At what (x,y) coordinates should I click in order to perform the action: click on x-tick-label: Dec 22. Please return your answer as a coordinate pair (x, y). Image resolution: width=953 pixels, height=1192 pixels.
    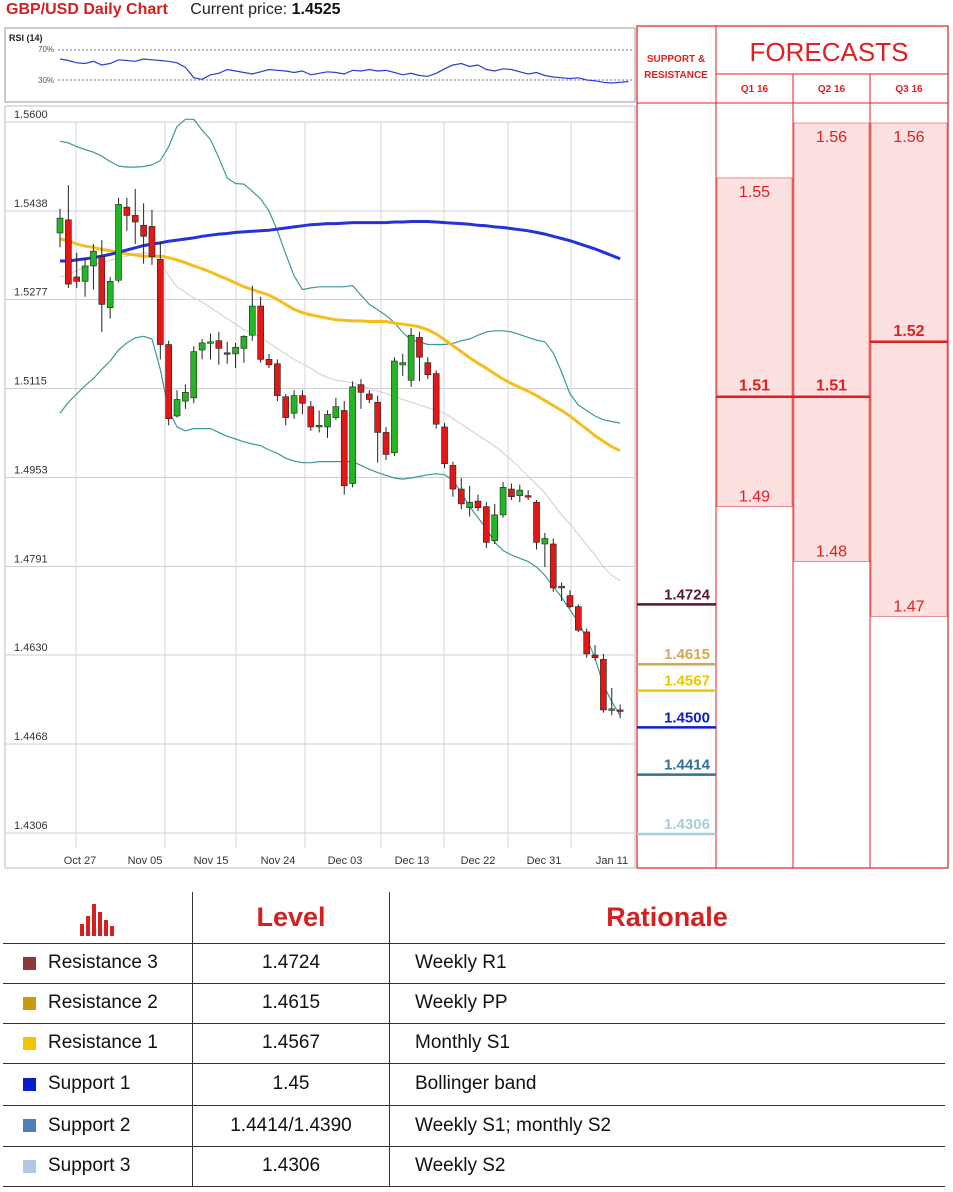
    Looking at the image, I should click on (478, 861).